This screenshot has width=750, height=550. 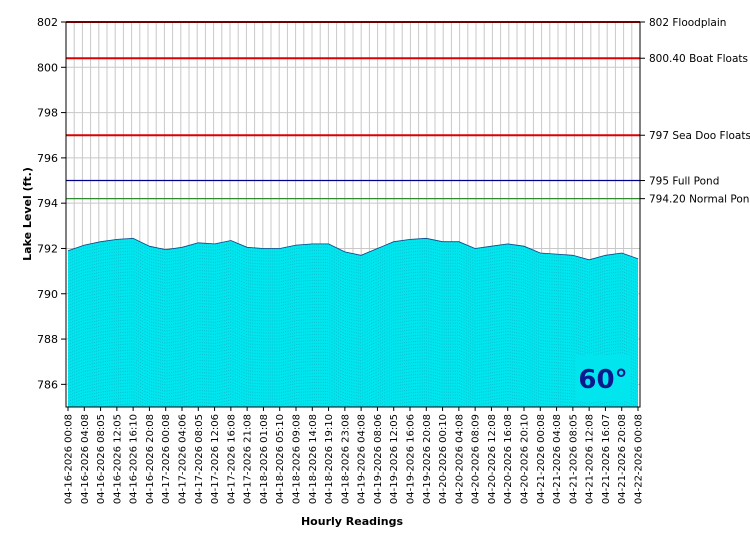 What do you see at coordinates (329, 459) in the screenshot?
I see `x-tick-label: 04-18-2026 19:10` at bounding box center [329, 459].